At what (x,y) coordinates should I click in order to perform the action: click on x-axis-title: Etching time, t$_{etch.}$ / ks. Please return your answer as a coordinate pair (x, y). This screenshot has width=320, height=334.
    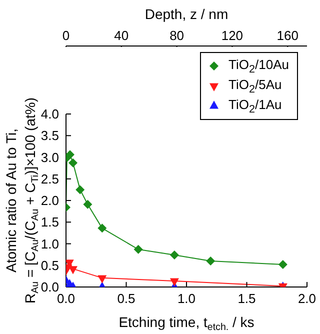
    Looking at the image, I should click on (186, 323).